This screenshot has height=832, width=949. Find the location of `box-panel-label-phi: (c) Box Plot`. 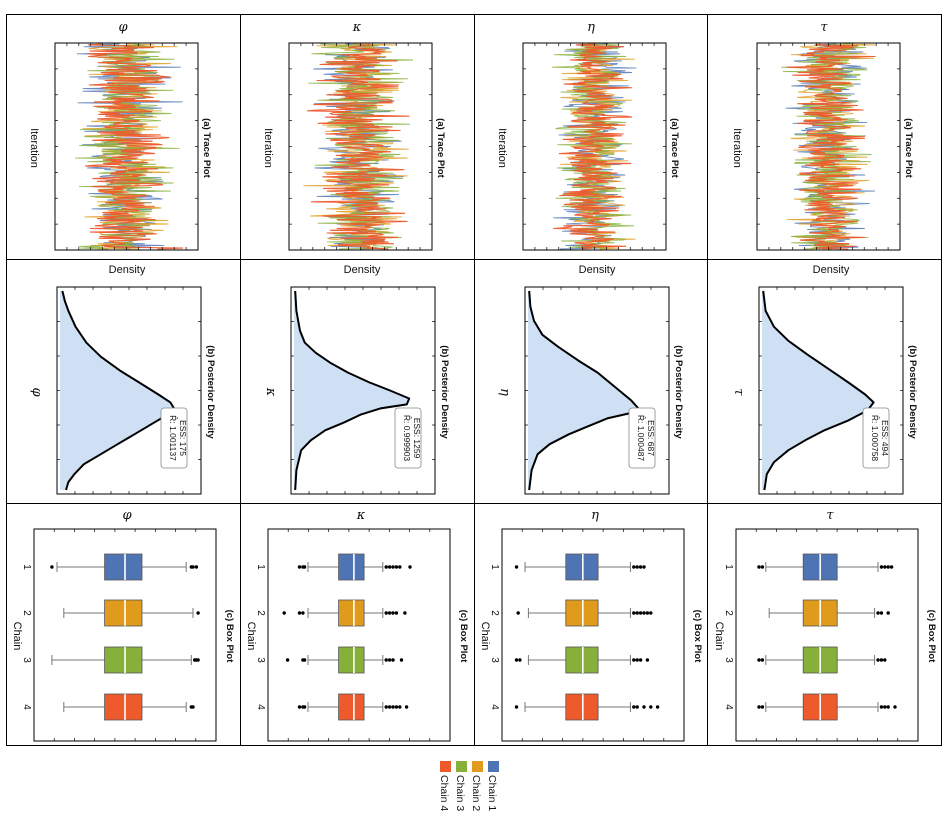

box-panel-label-phi: (c) Box Plot is located at coordinates (229, 637).